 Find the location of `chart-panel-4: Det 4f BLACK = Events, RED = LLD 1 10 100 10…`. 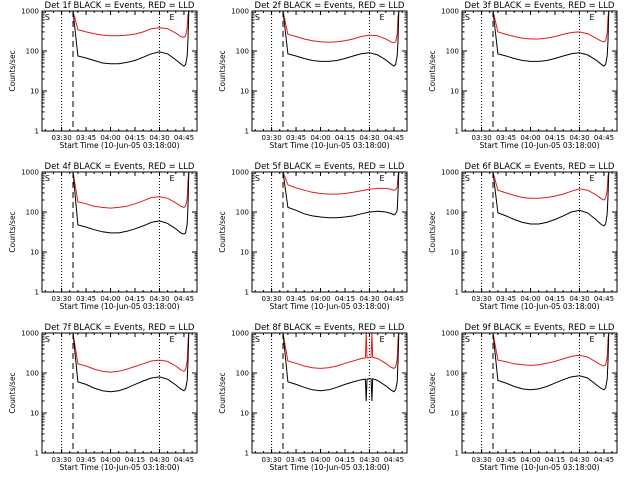

chart-panel-4: Det 4f BLACK = Events, RED = LLD 1 10 100 10… is located at coordinates (103, 236).